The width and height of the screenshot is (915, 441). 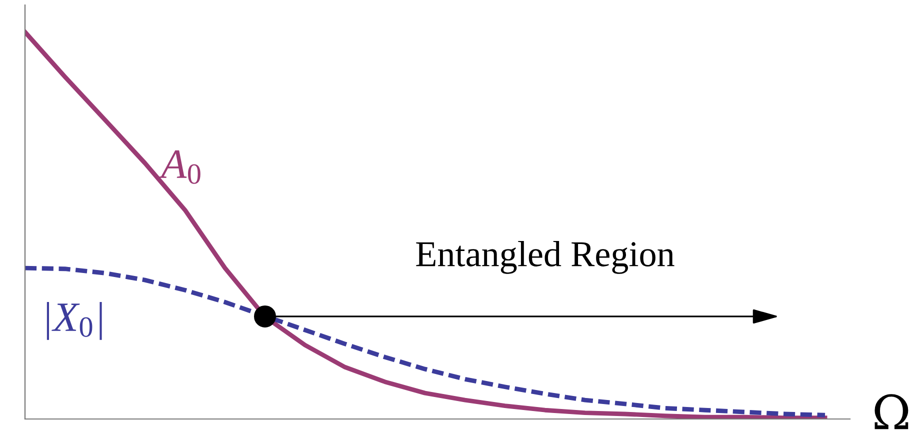 What do you see at coordinates (179, 167) in the screenshot?
I see `series-label: A$_{0}$` at bounding box center [179, 167].